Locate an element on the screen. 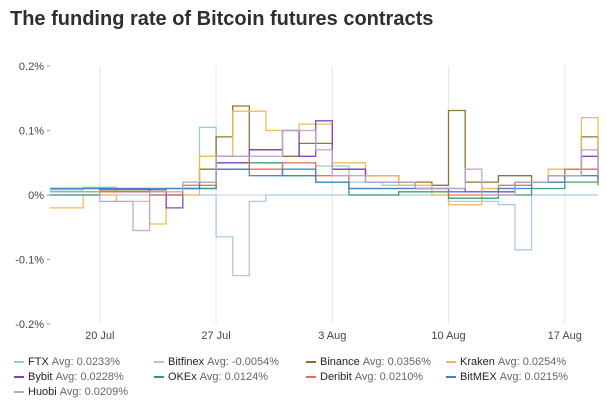  series-line-bitmex is located at coordinates (324, 180).